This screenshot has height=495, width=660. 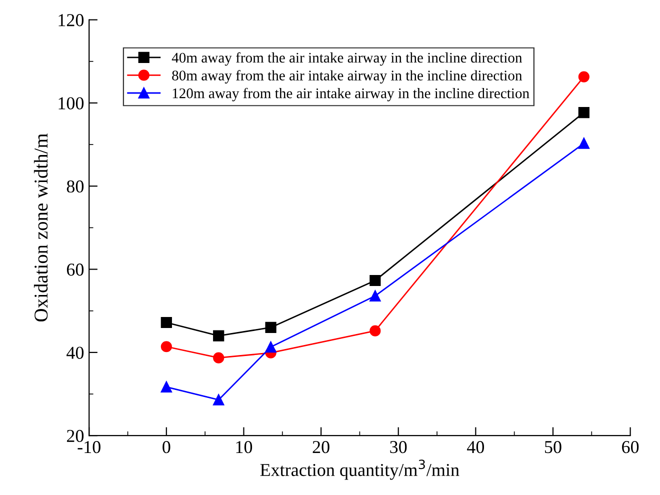 I want to click on x-tick-label: 40, so click(x=475, y=447).